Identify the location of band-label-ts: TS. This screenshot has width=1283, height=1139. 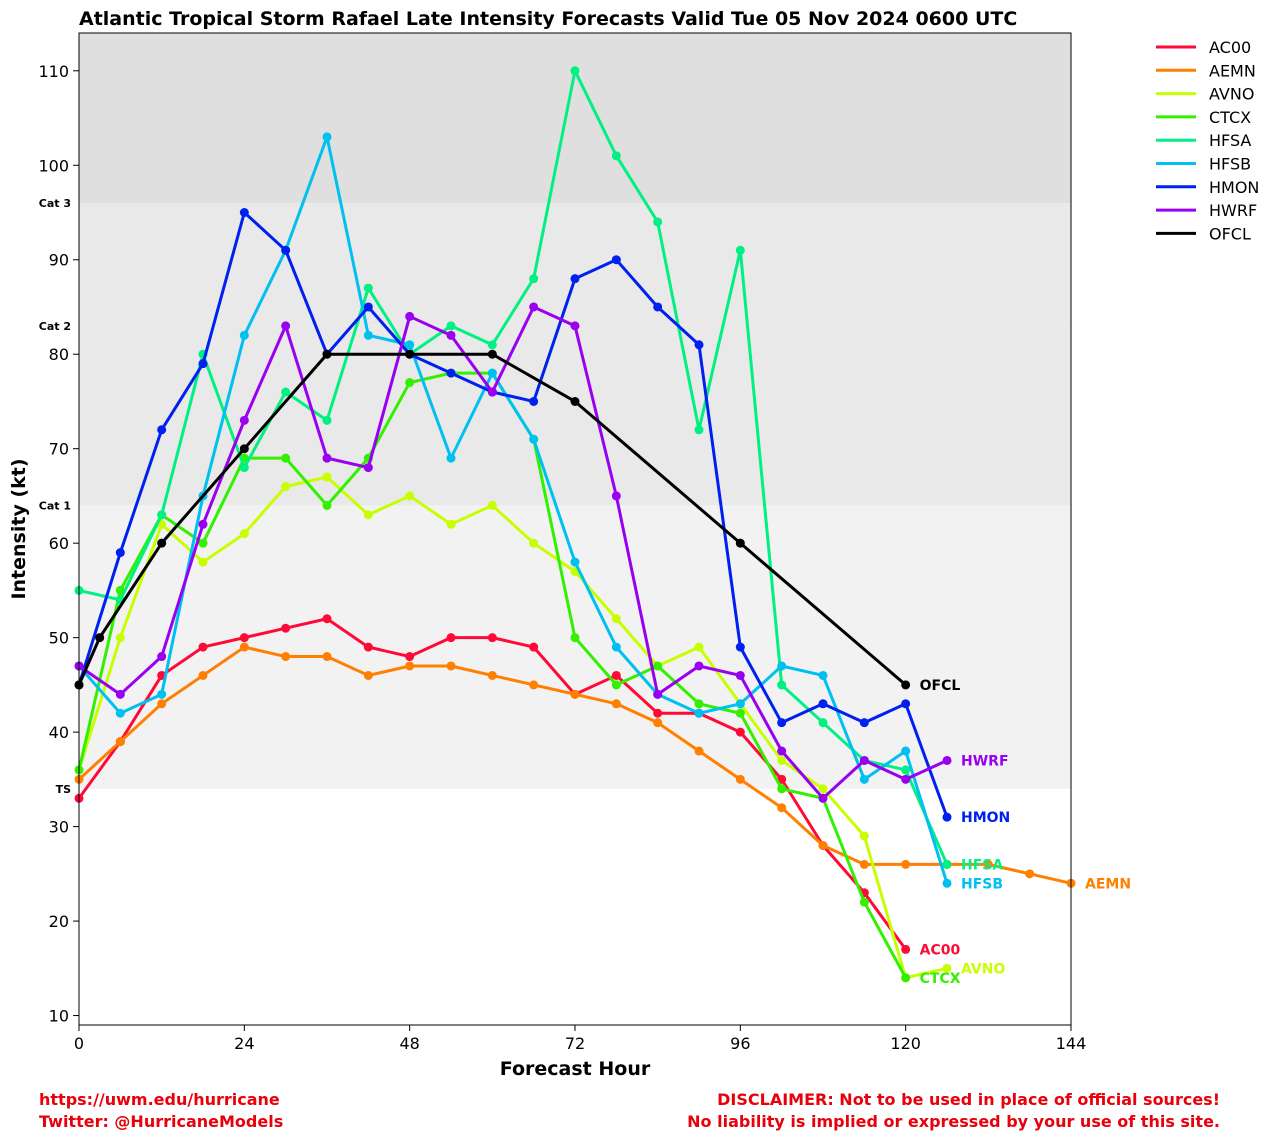
(64, 789).